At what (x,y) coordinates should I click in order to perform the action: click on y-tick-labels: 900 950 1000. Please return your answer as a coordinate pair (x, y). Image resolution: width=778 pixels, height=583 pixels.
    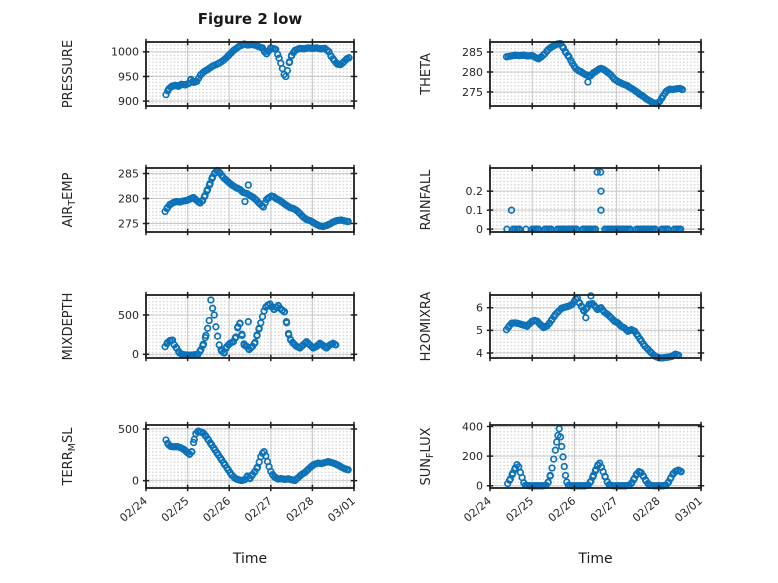
    Looking at the image, I should click on (125, 77).